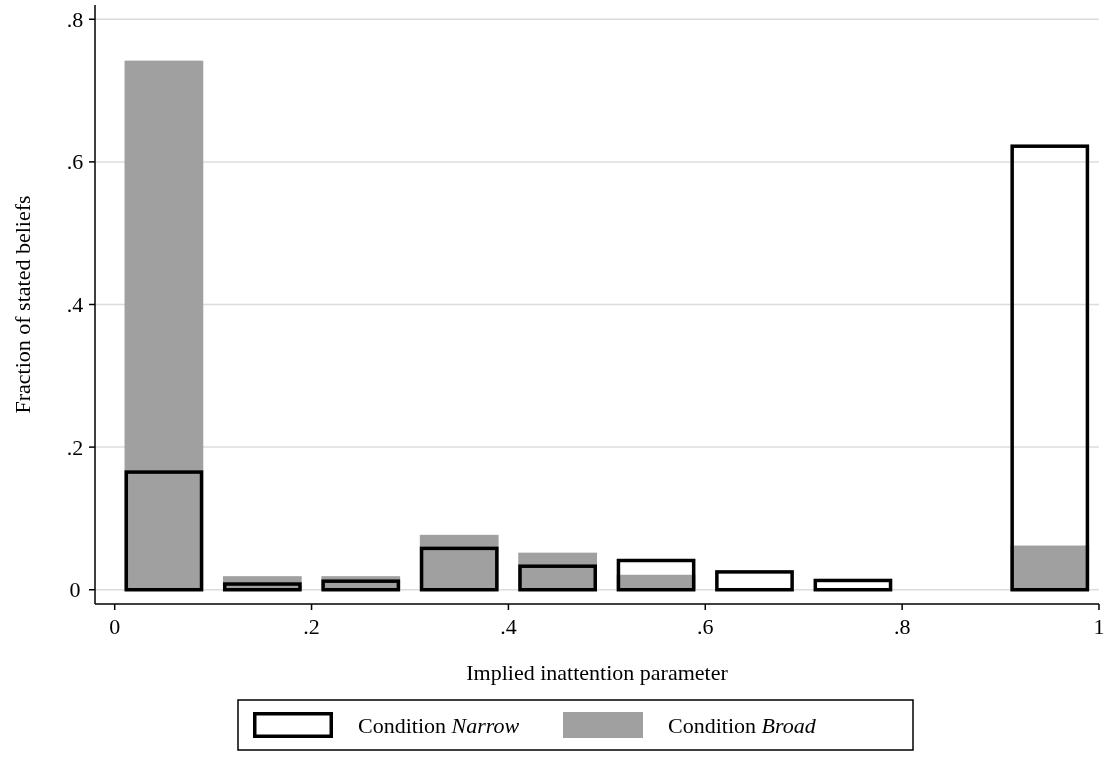 The image size is (1112, 784). I want to click on y-tick-label: .8, so click(75, 19).